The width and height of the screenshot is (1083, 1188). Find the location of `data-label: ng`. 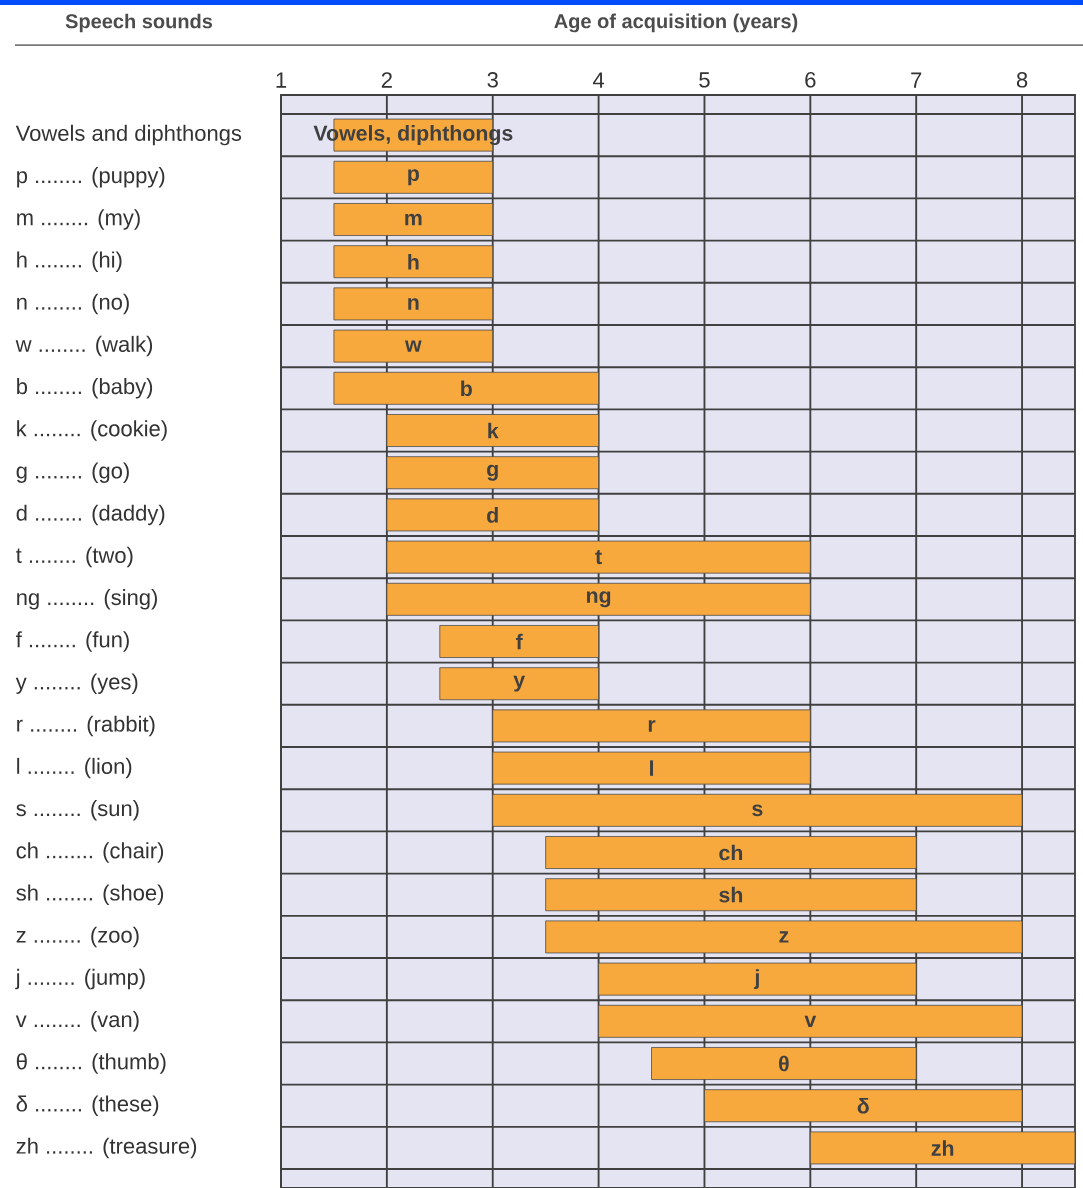

data-label: ng is located at coordinates (598, 599).